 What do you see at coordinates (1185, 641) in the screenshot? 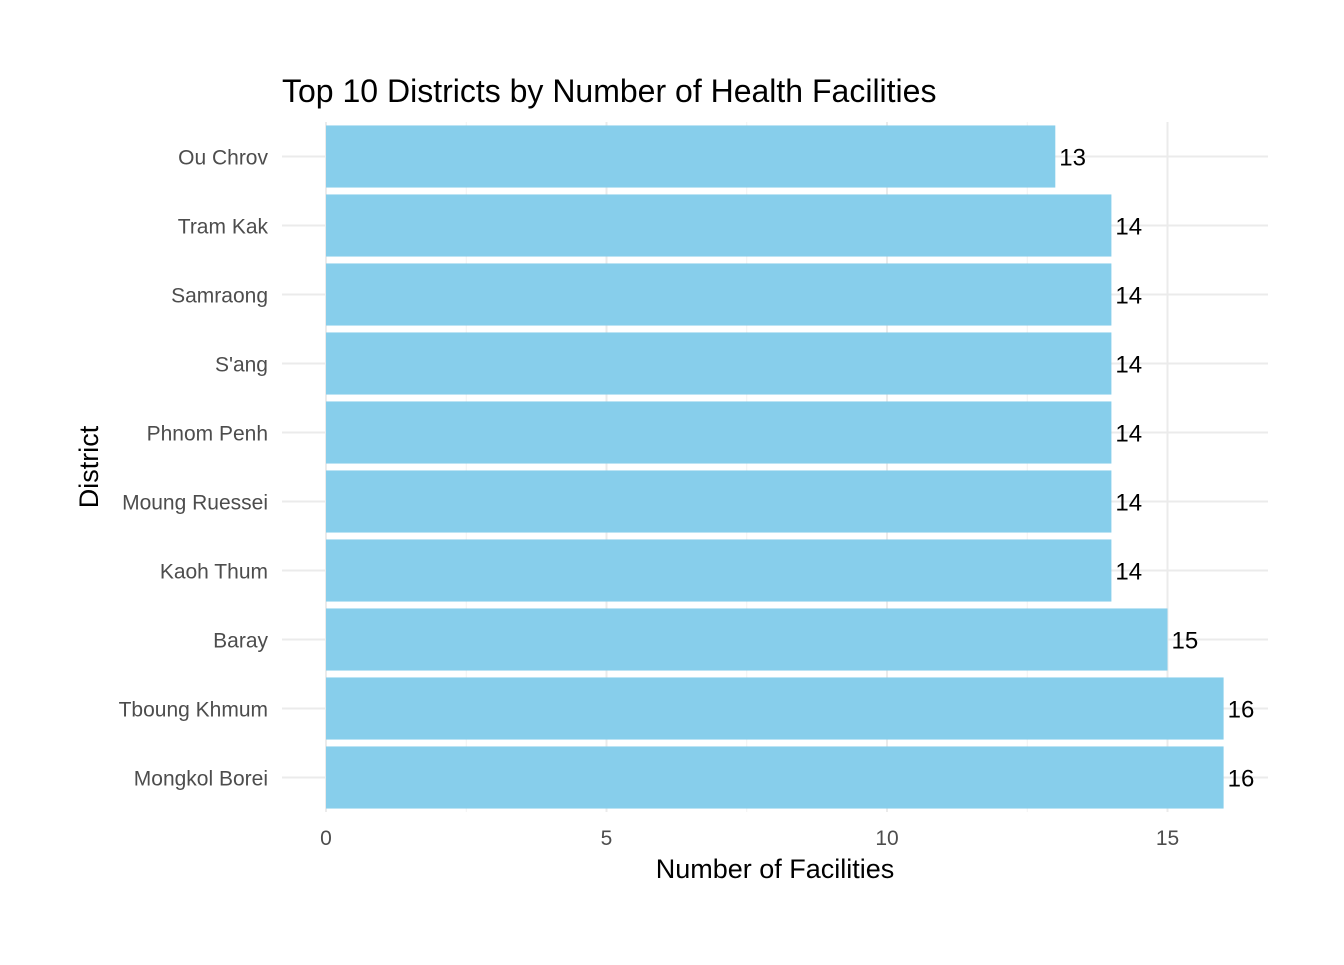
I see `bar-value-label: 15` at bounding box center [1185, 641].